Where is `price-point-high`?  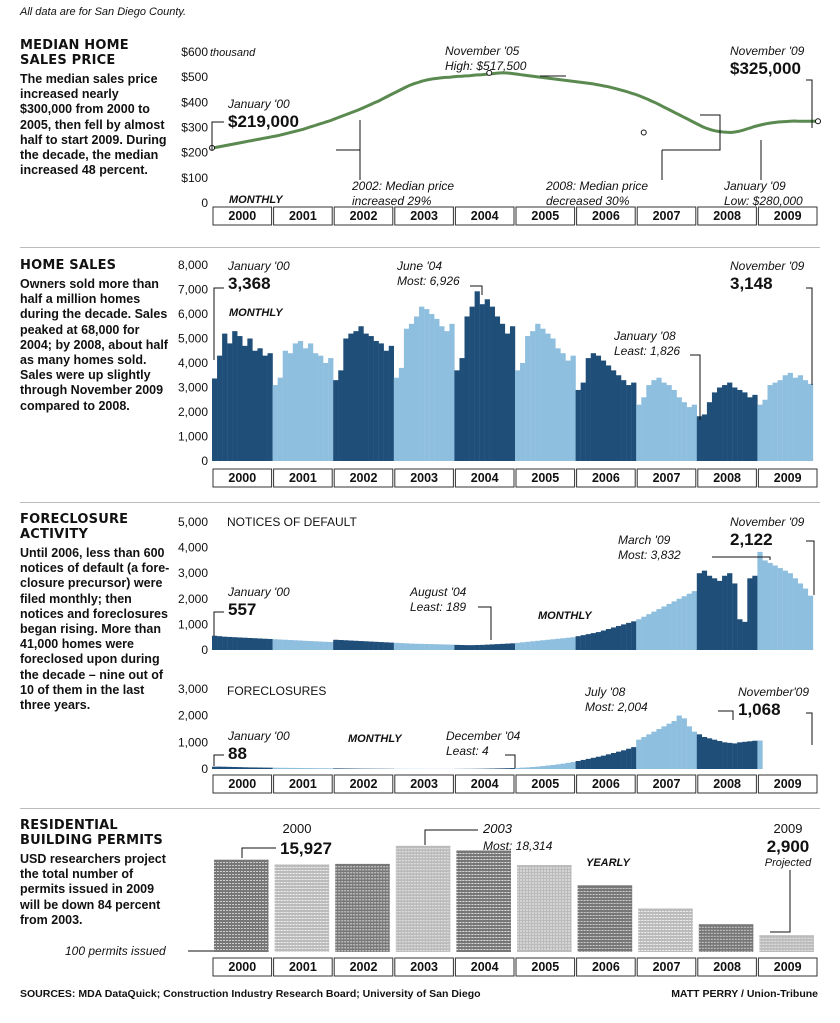
price-point-high is located at coordinates (489, 72).